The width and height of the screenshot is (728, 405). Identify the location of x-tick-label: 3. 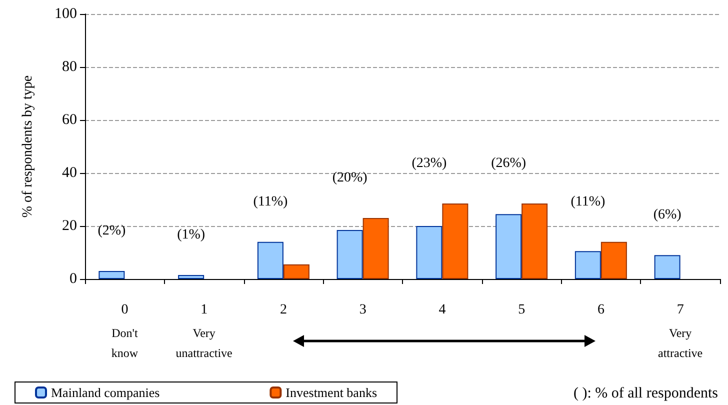
(362, 310).